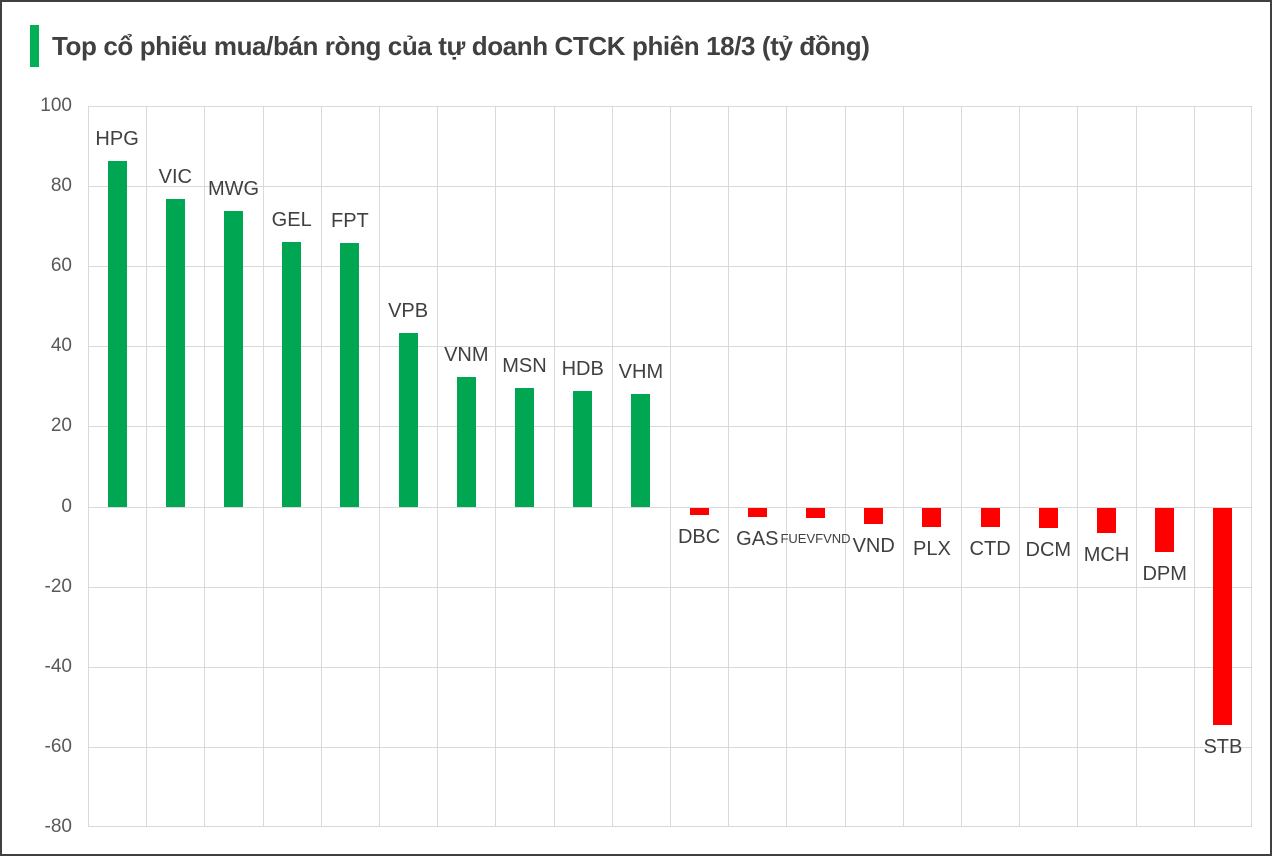 The image size is (1272, 856). I want to click on bar-label-vnd: VND, so click(873, 545).